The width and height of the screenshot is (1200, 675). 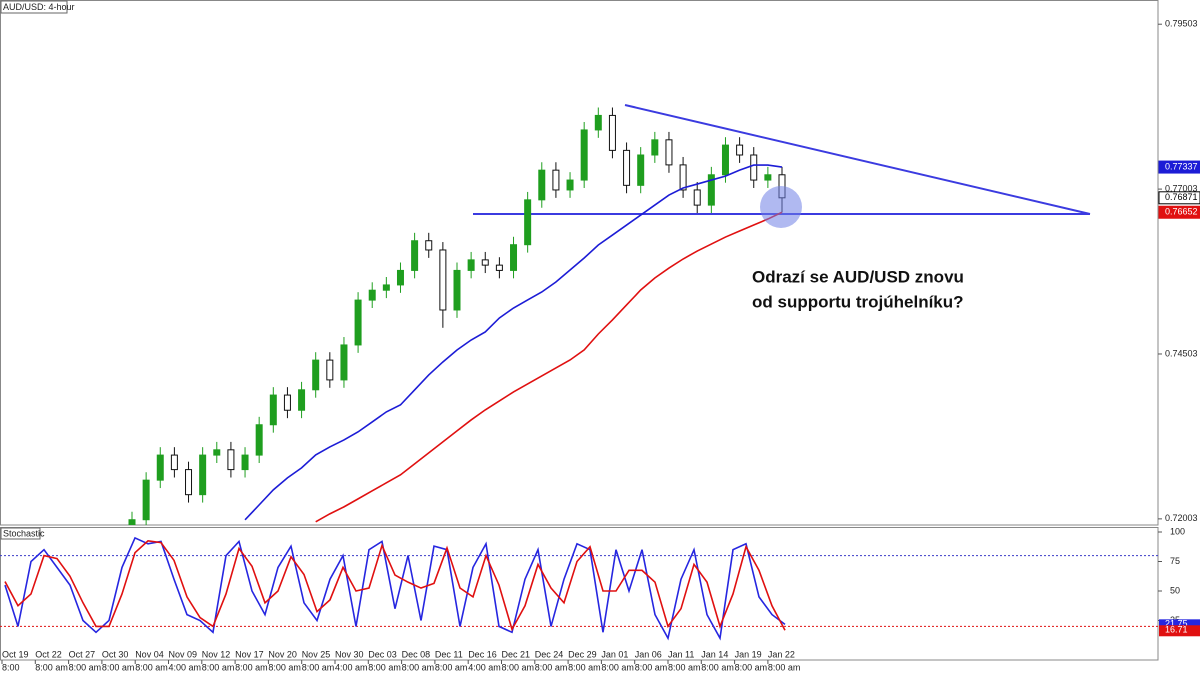 What do you see at coordinates (1181, 518) in the screenshot?
I see `y-tick-label: 0.72003` at bounding box center [1181, 518].